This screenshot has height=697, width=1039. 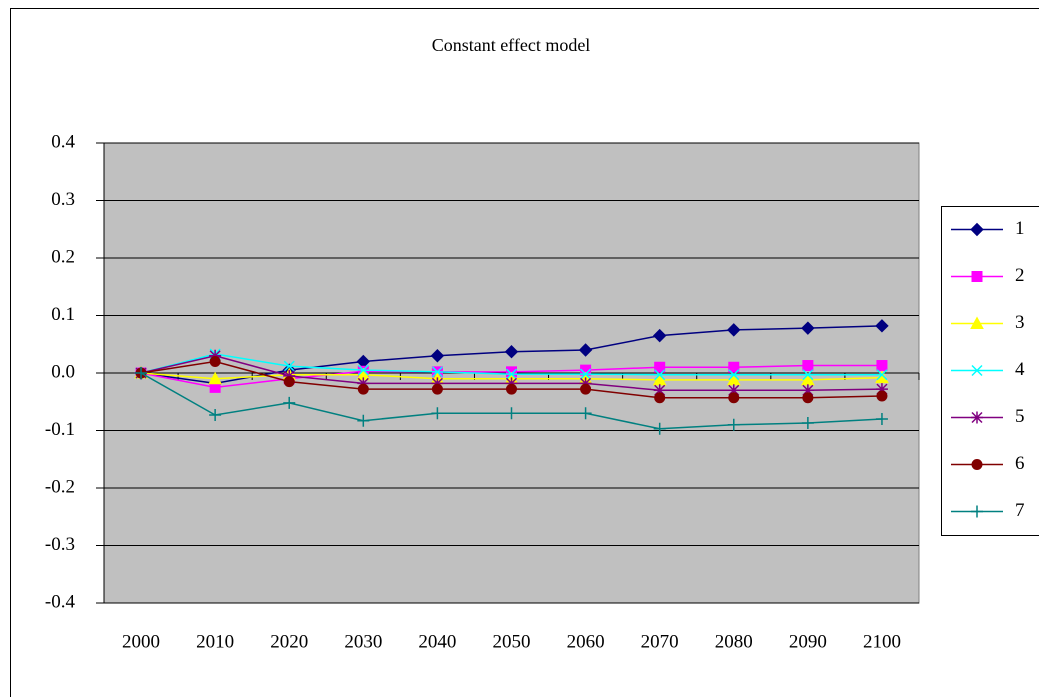 I want to click on x-tick-label: 2000, so click(x=141, y=641).